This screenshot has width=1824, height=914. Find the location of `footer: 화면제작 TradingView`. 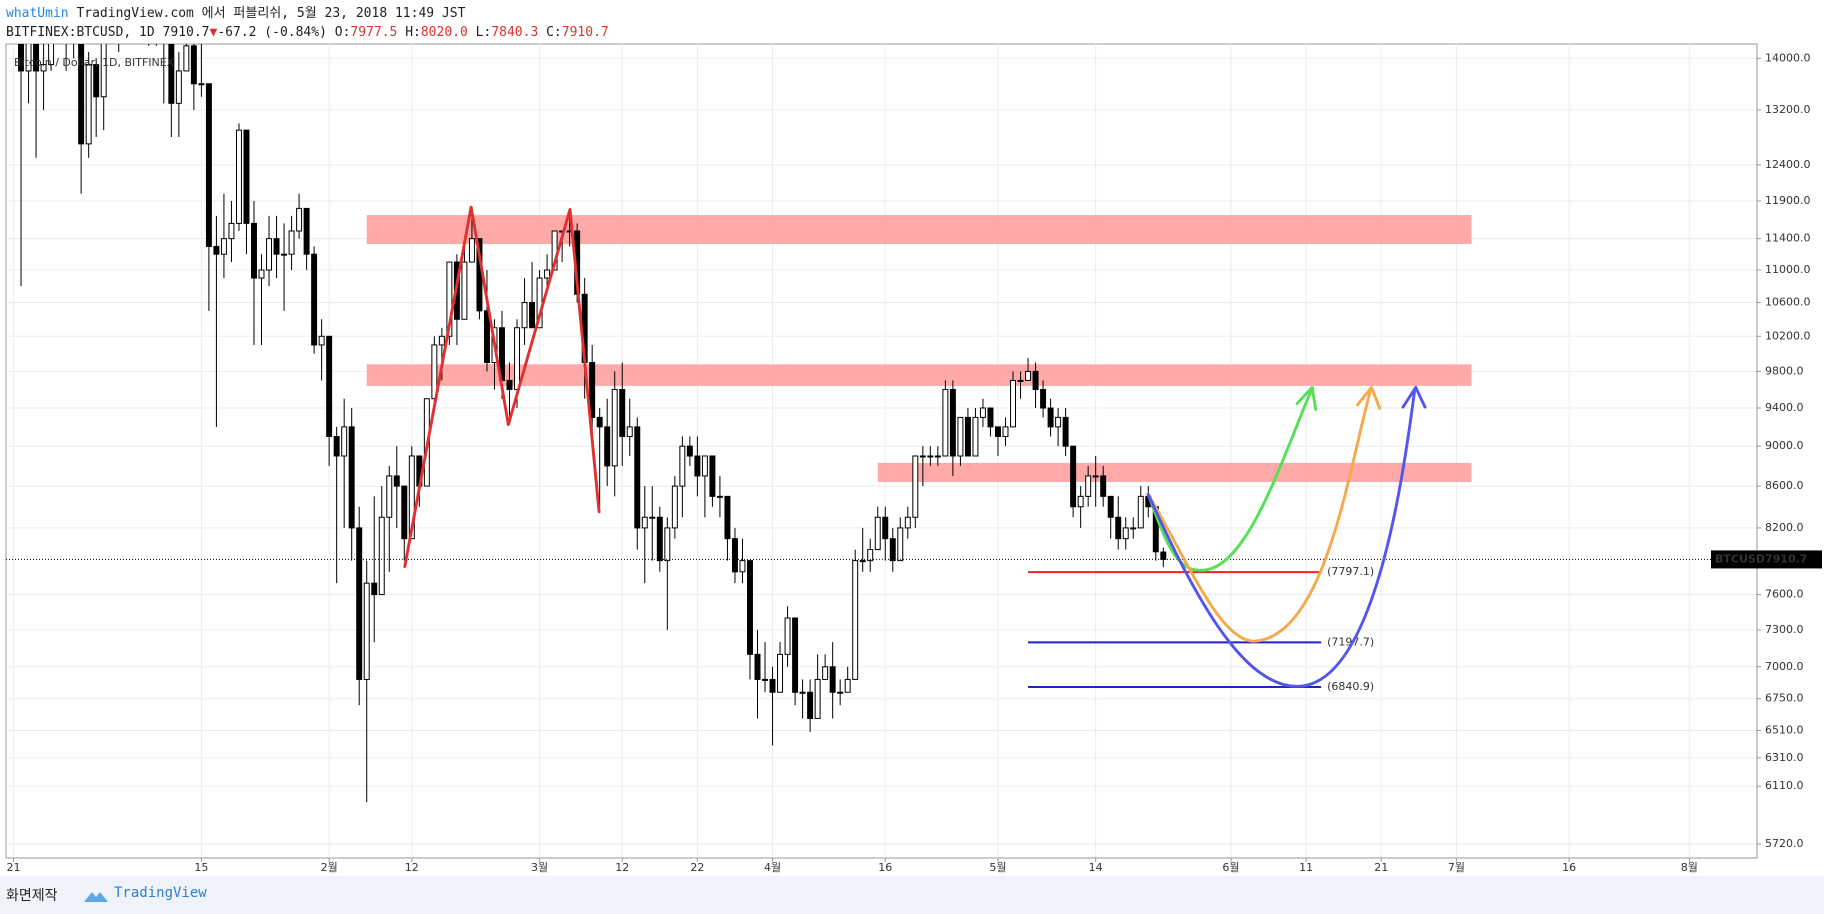

footer: 화면제작 TradingView is located at coordinates (912, 895).